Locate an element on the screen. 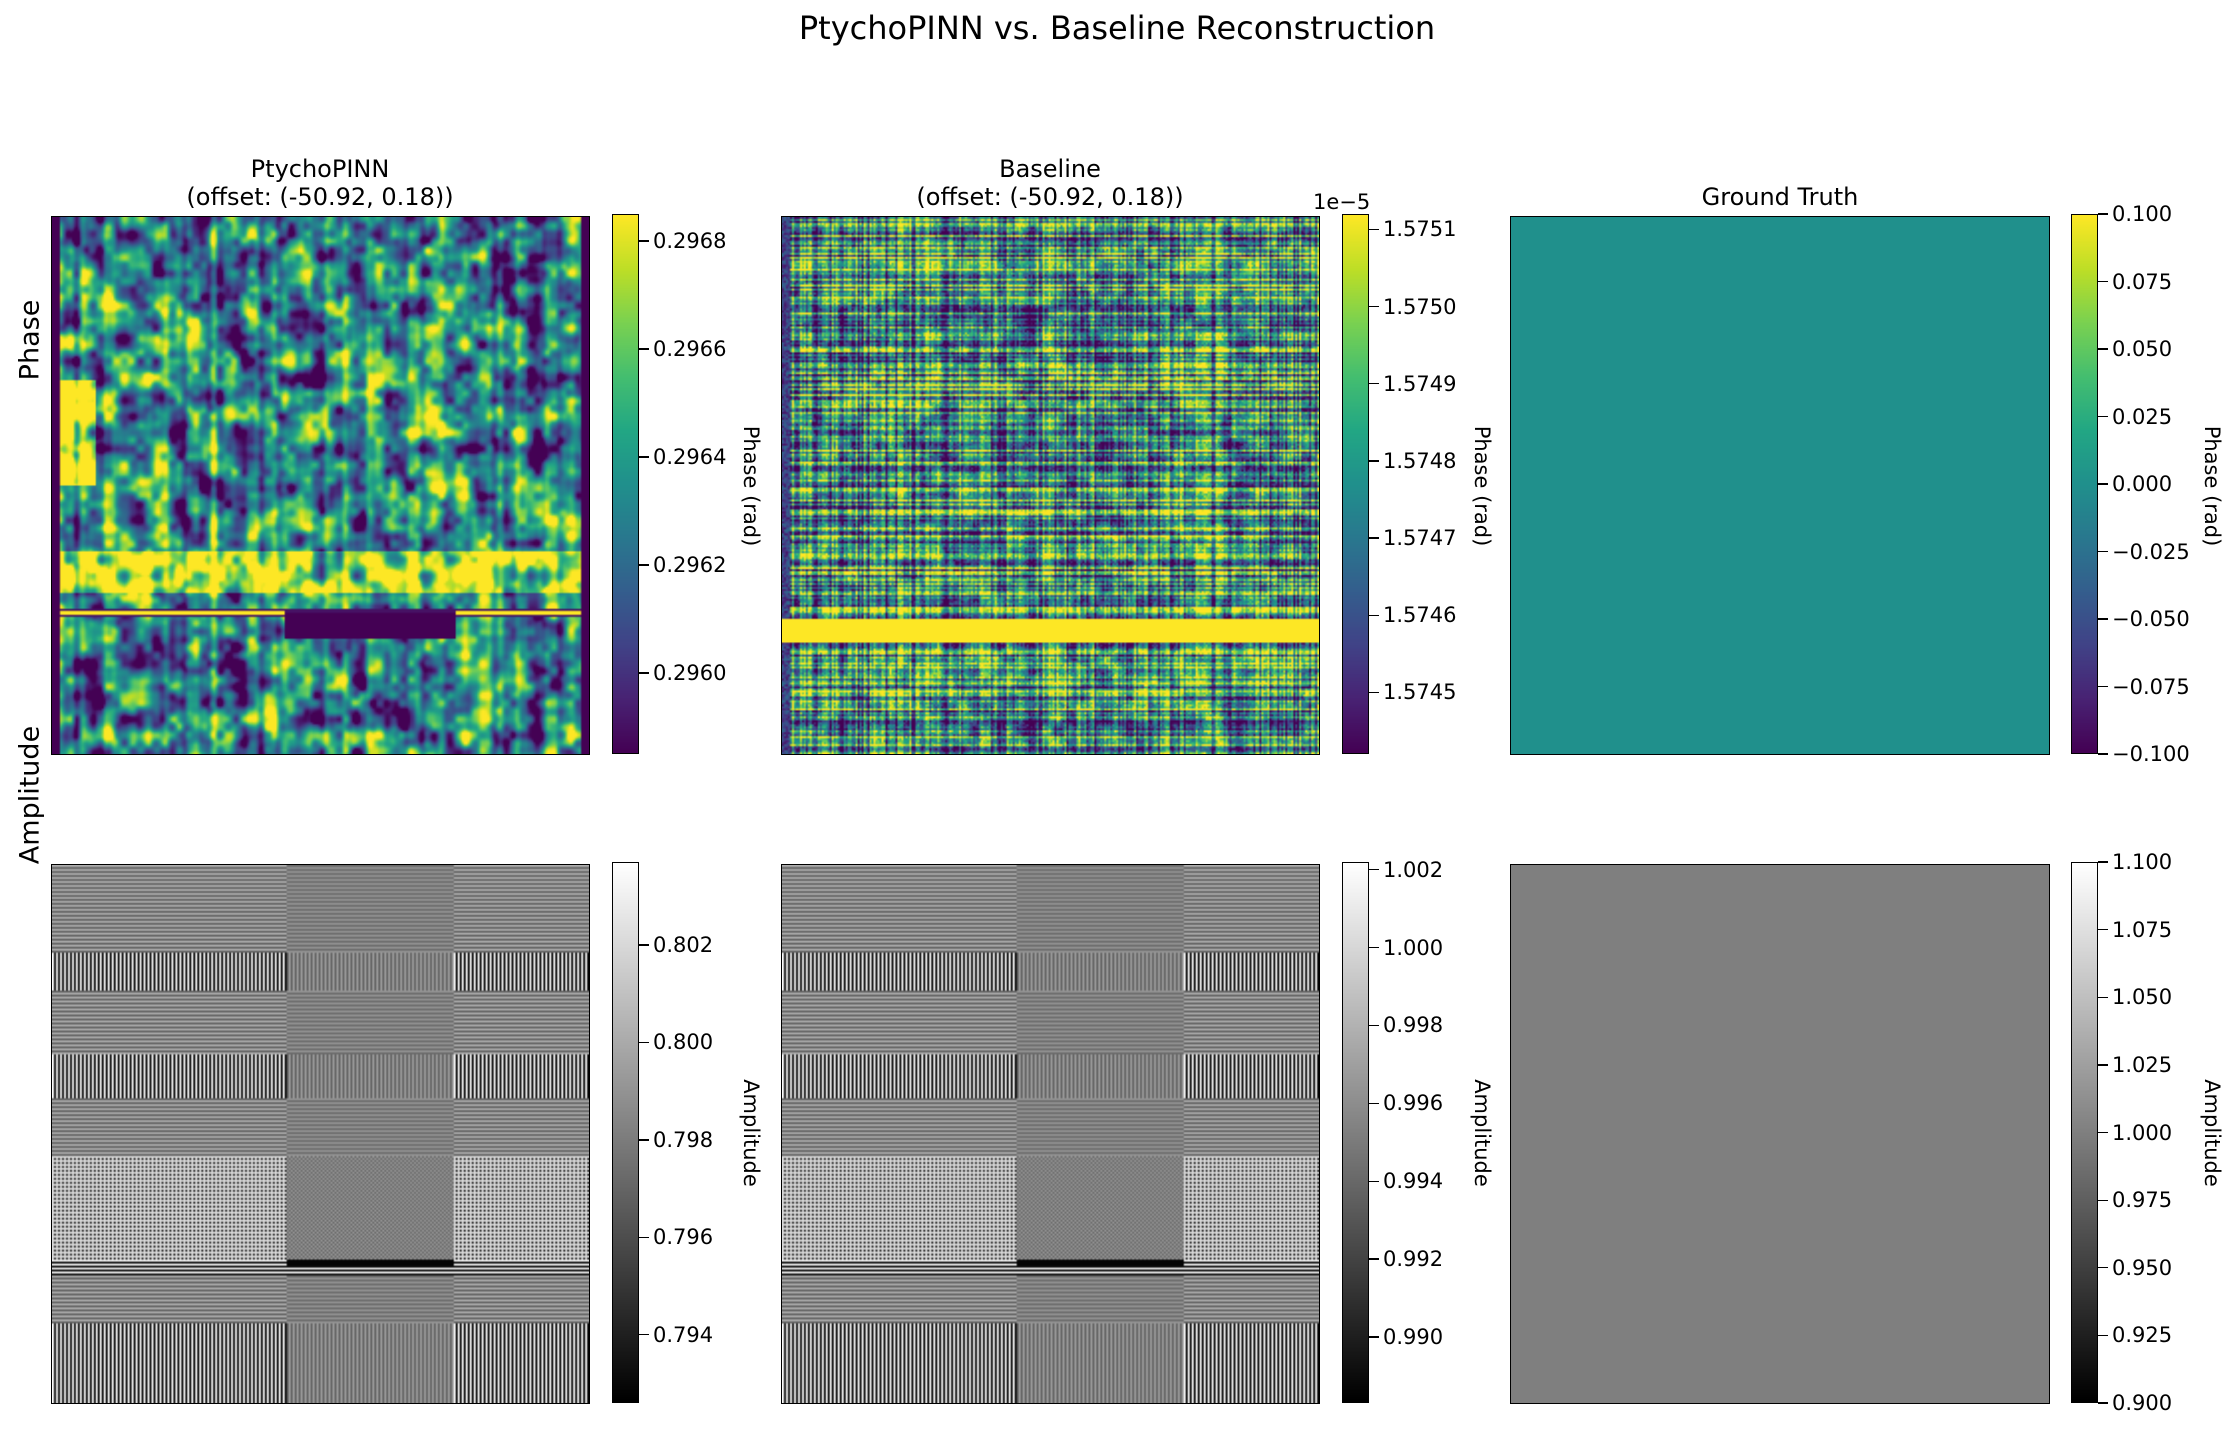  colorbar-tick-label: 1.5747 is located at coordinates (1419, 538).